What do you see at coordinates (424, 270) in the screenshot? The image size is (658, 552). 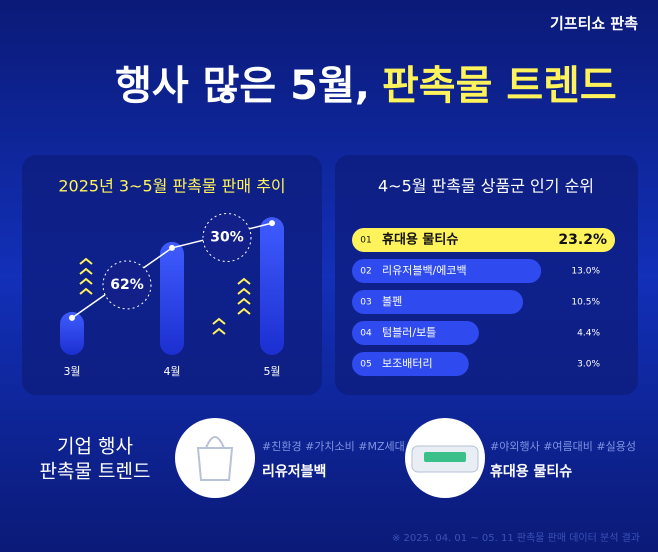 I see `category-label: 리유저블백/에코백` at bounding box center [424, 270].